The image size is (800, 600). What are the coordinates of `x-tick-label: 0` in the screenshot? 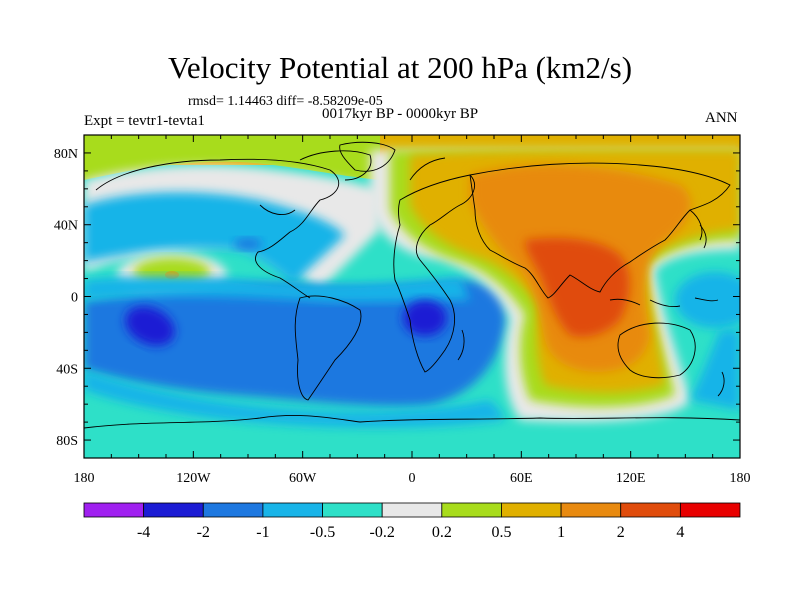 It's located at (412, 478).